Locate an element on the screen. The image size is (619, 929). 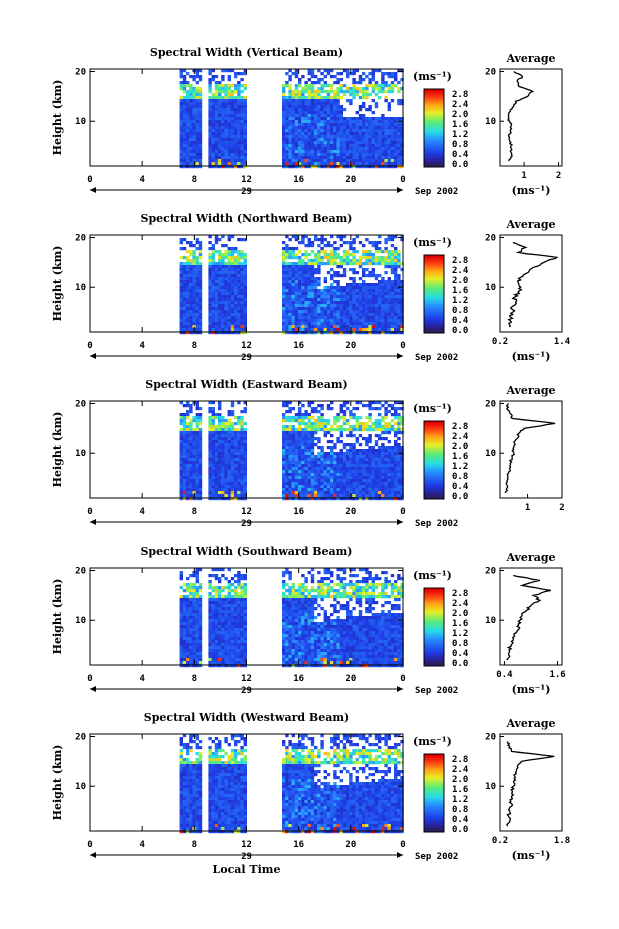
colorbar: 2.82.42.01.61.20.80.40.0 is located at coordinates (446, 129).